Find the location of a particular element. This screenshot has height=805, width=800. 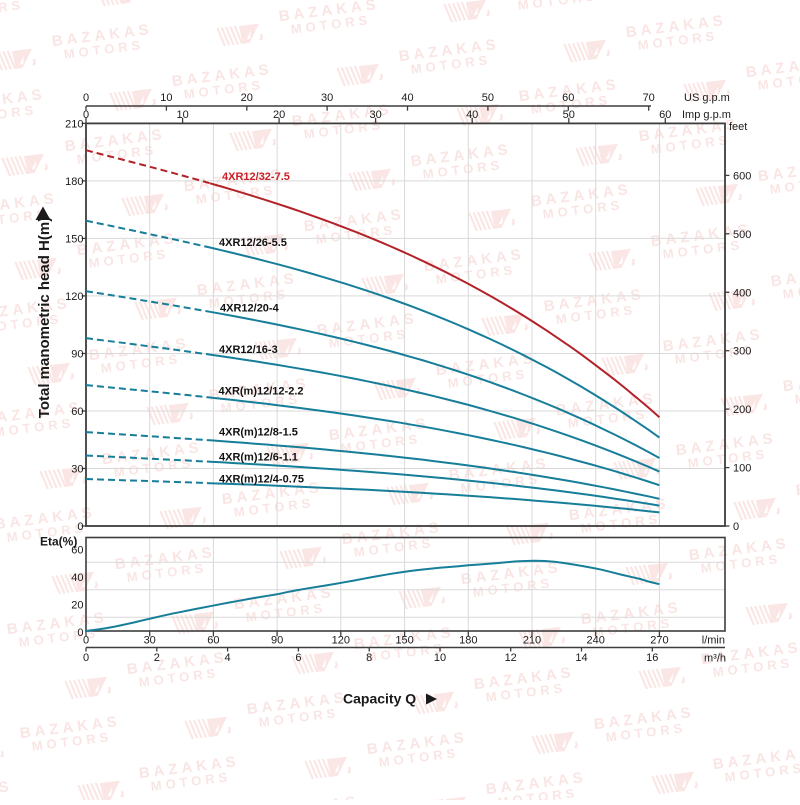

svg-text: 600 is located at coordinates (742, 176).